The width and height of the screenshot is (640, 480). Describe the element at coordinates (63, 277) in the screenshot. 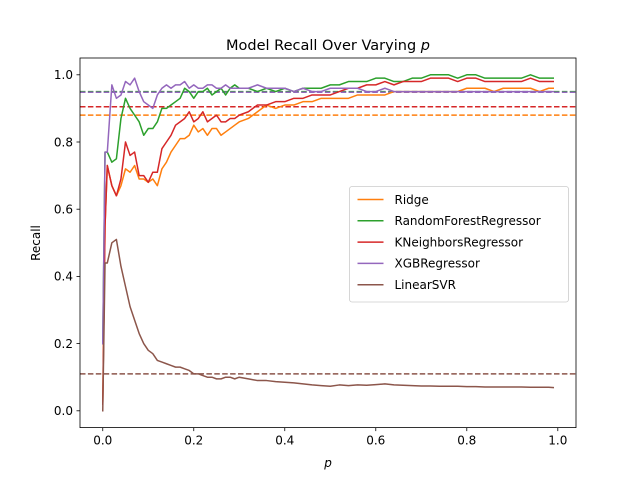

I see `y-tick-label: 0.4` at that location.